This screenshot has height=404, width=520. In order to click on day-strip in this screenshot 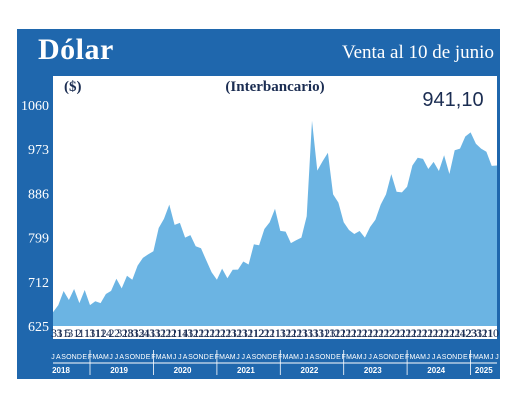, I will do `click(275, 332)`.